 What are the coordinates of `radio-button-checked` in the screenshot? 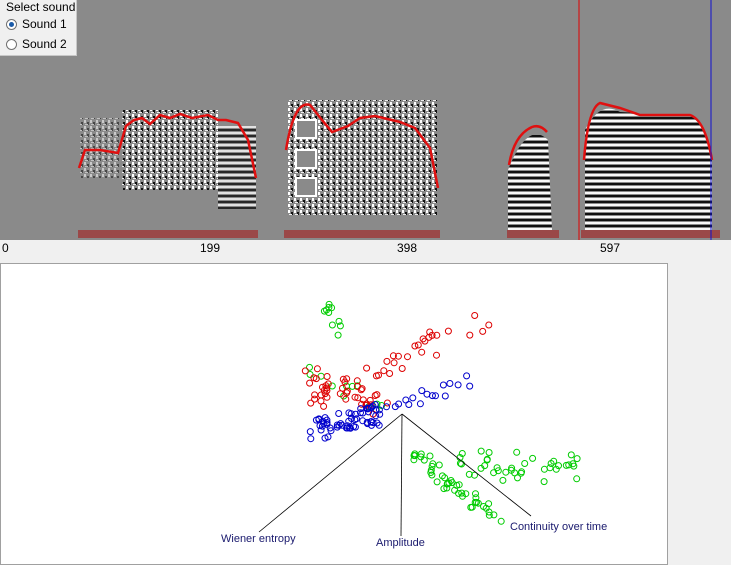 It's located at (11, 24).